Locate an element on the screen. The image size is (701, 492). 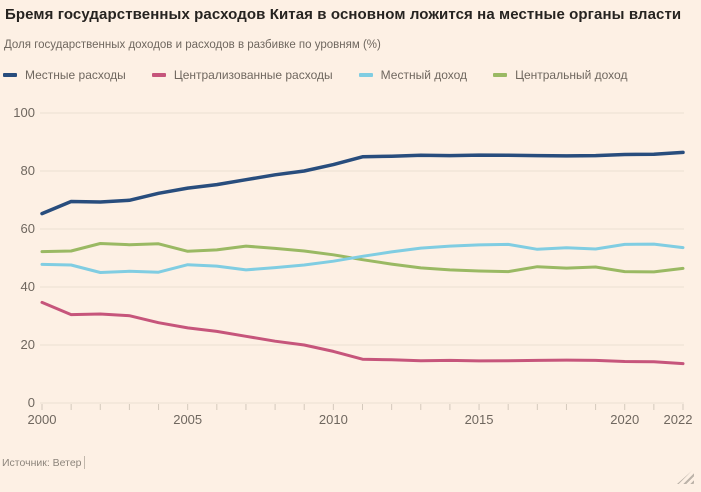
legend-item-central-expenditure: Централизованные расходы is located at coordinates (242, 75).